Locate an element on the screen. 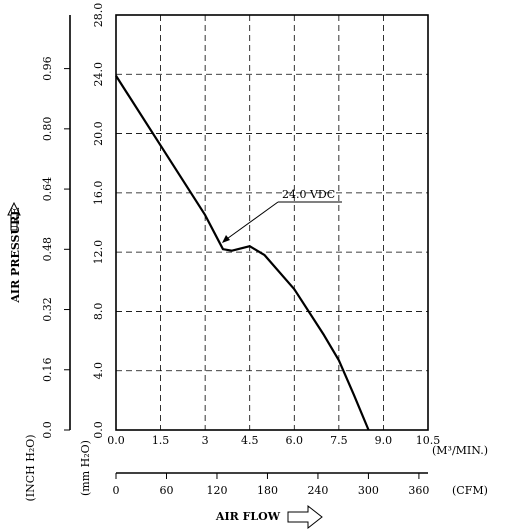 The height and width of the screenshot is (529, 516). x-label: AIR FLOW is located at coordinates (248, 516).